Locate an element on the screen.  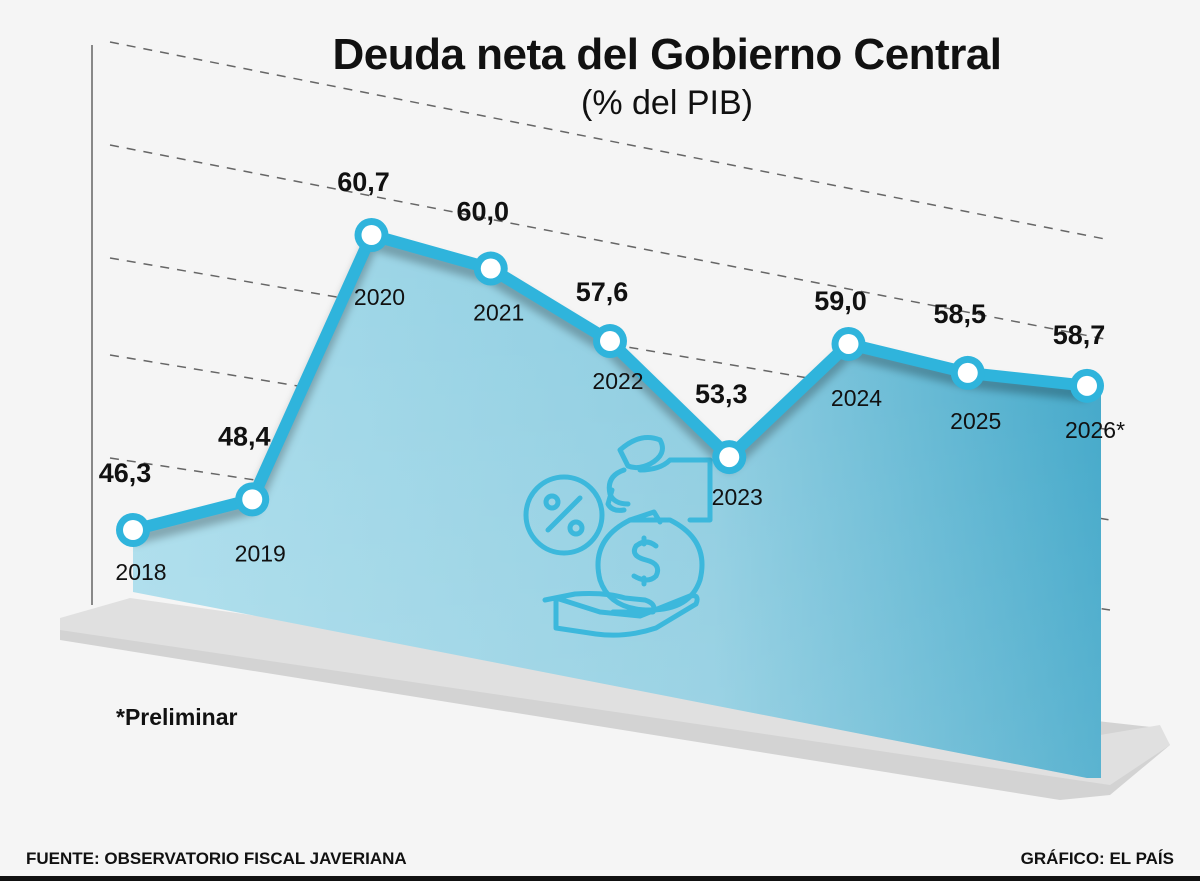
data-label: 59,0 is located at coordinates (840, 301).